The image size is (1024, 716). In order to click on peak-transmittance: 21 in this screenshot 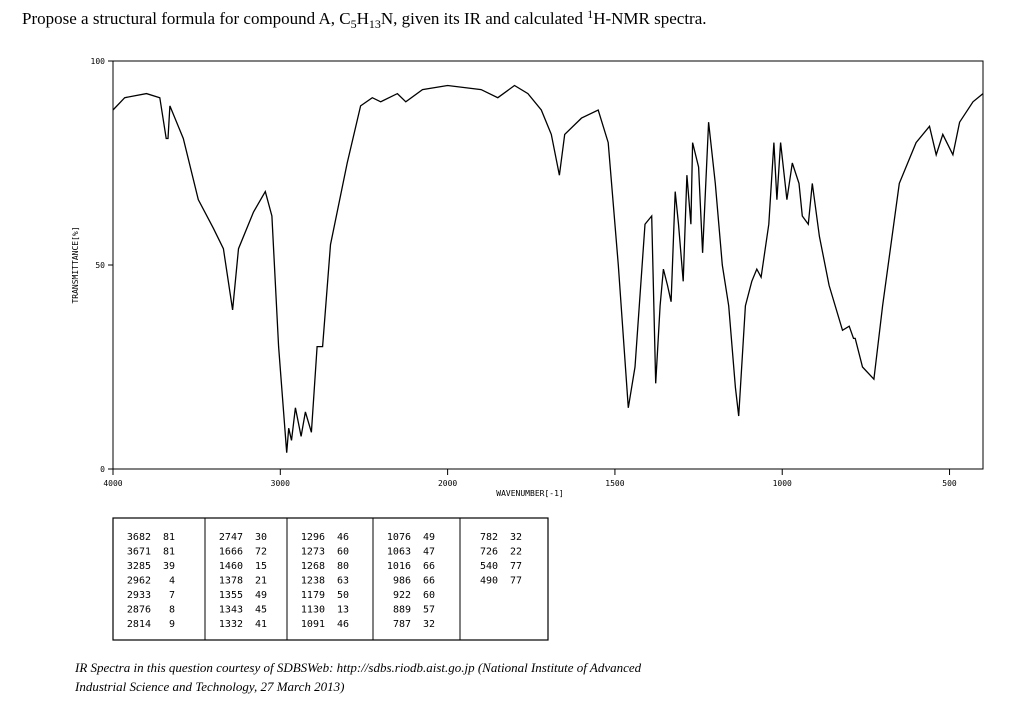, I will do `click(261, 581)`.